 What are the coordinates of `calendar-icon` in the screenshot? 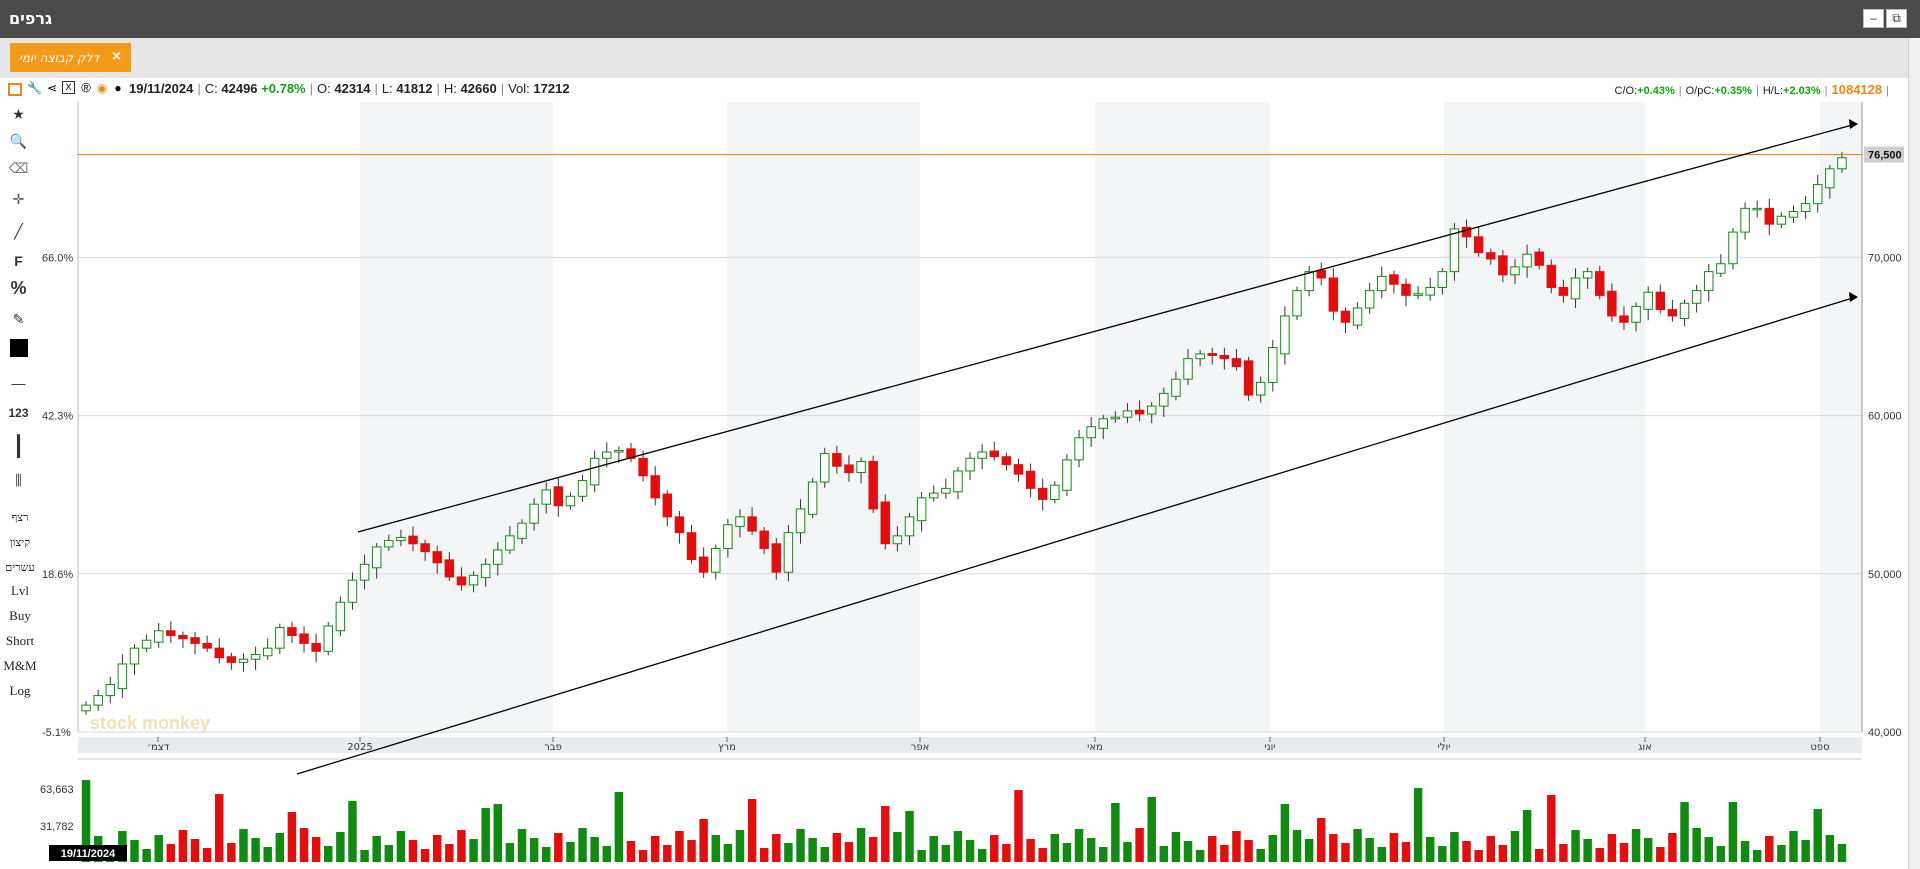 It's located at (15, 89).